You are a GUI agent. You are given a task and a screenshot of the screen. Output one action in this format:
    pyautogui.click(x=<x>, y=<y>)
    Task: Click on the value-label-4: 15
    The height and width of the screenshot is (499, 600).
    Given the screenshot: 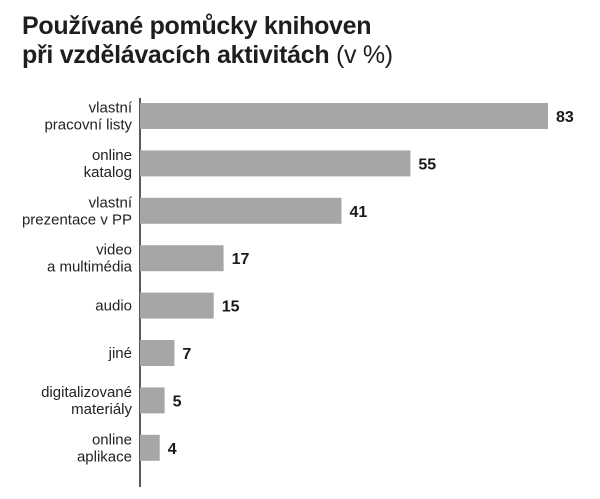 What is the action you would take?
    pyautogui.click(x=231, y=307)
    